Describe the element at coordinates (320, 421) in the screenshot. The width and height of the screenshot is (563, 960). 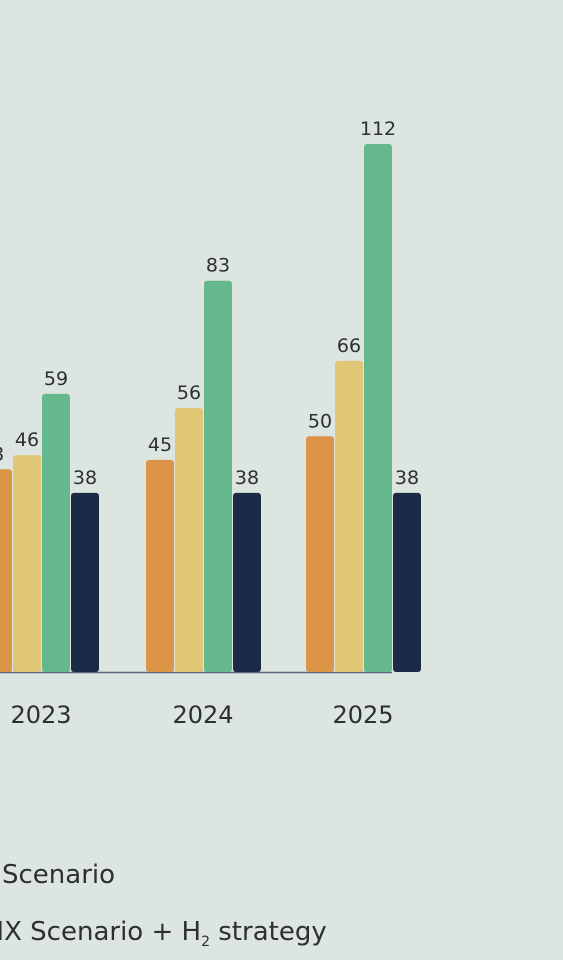
I see `data-label-2025-s1: 50` at that location.